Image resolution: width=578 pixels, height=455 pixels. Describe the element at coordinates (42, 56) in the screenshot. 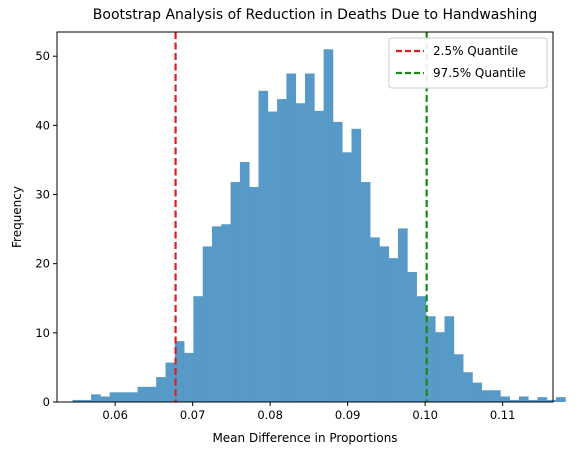

I see `y-tick-label: 50` at that location.